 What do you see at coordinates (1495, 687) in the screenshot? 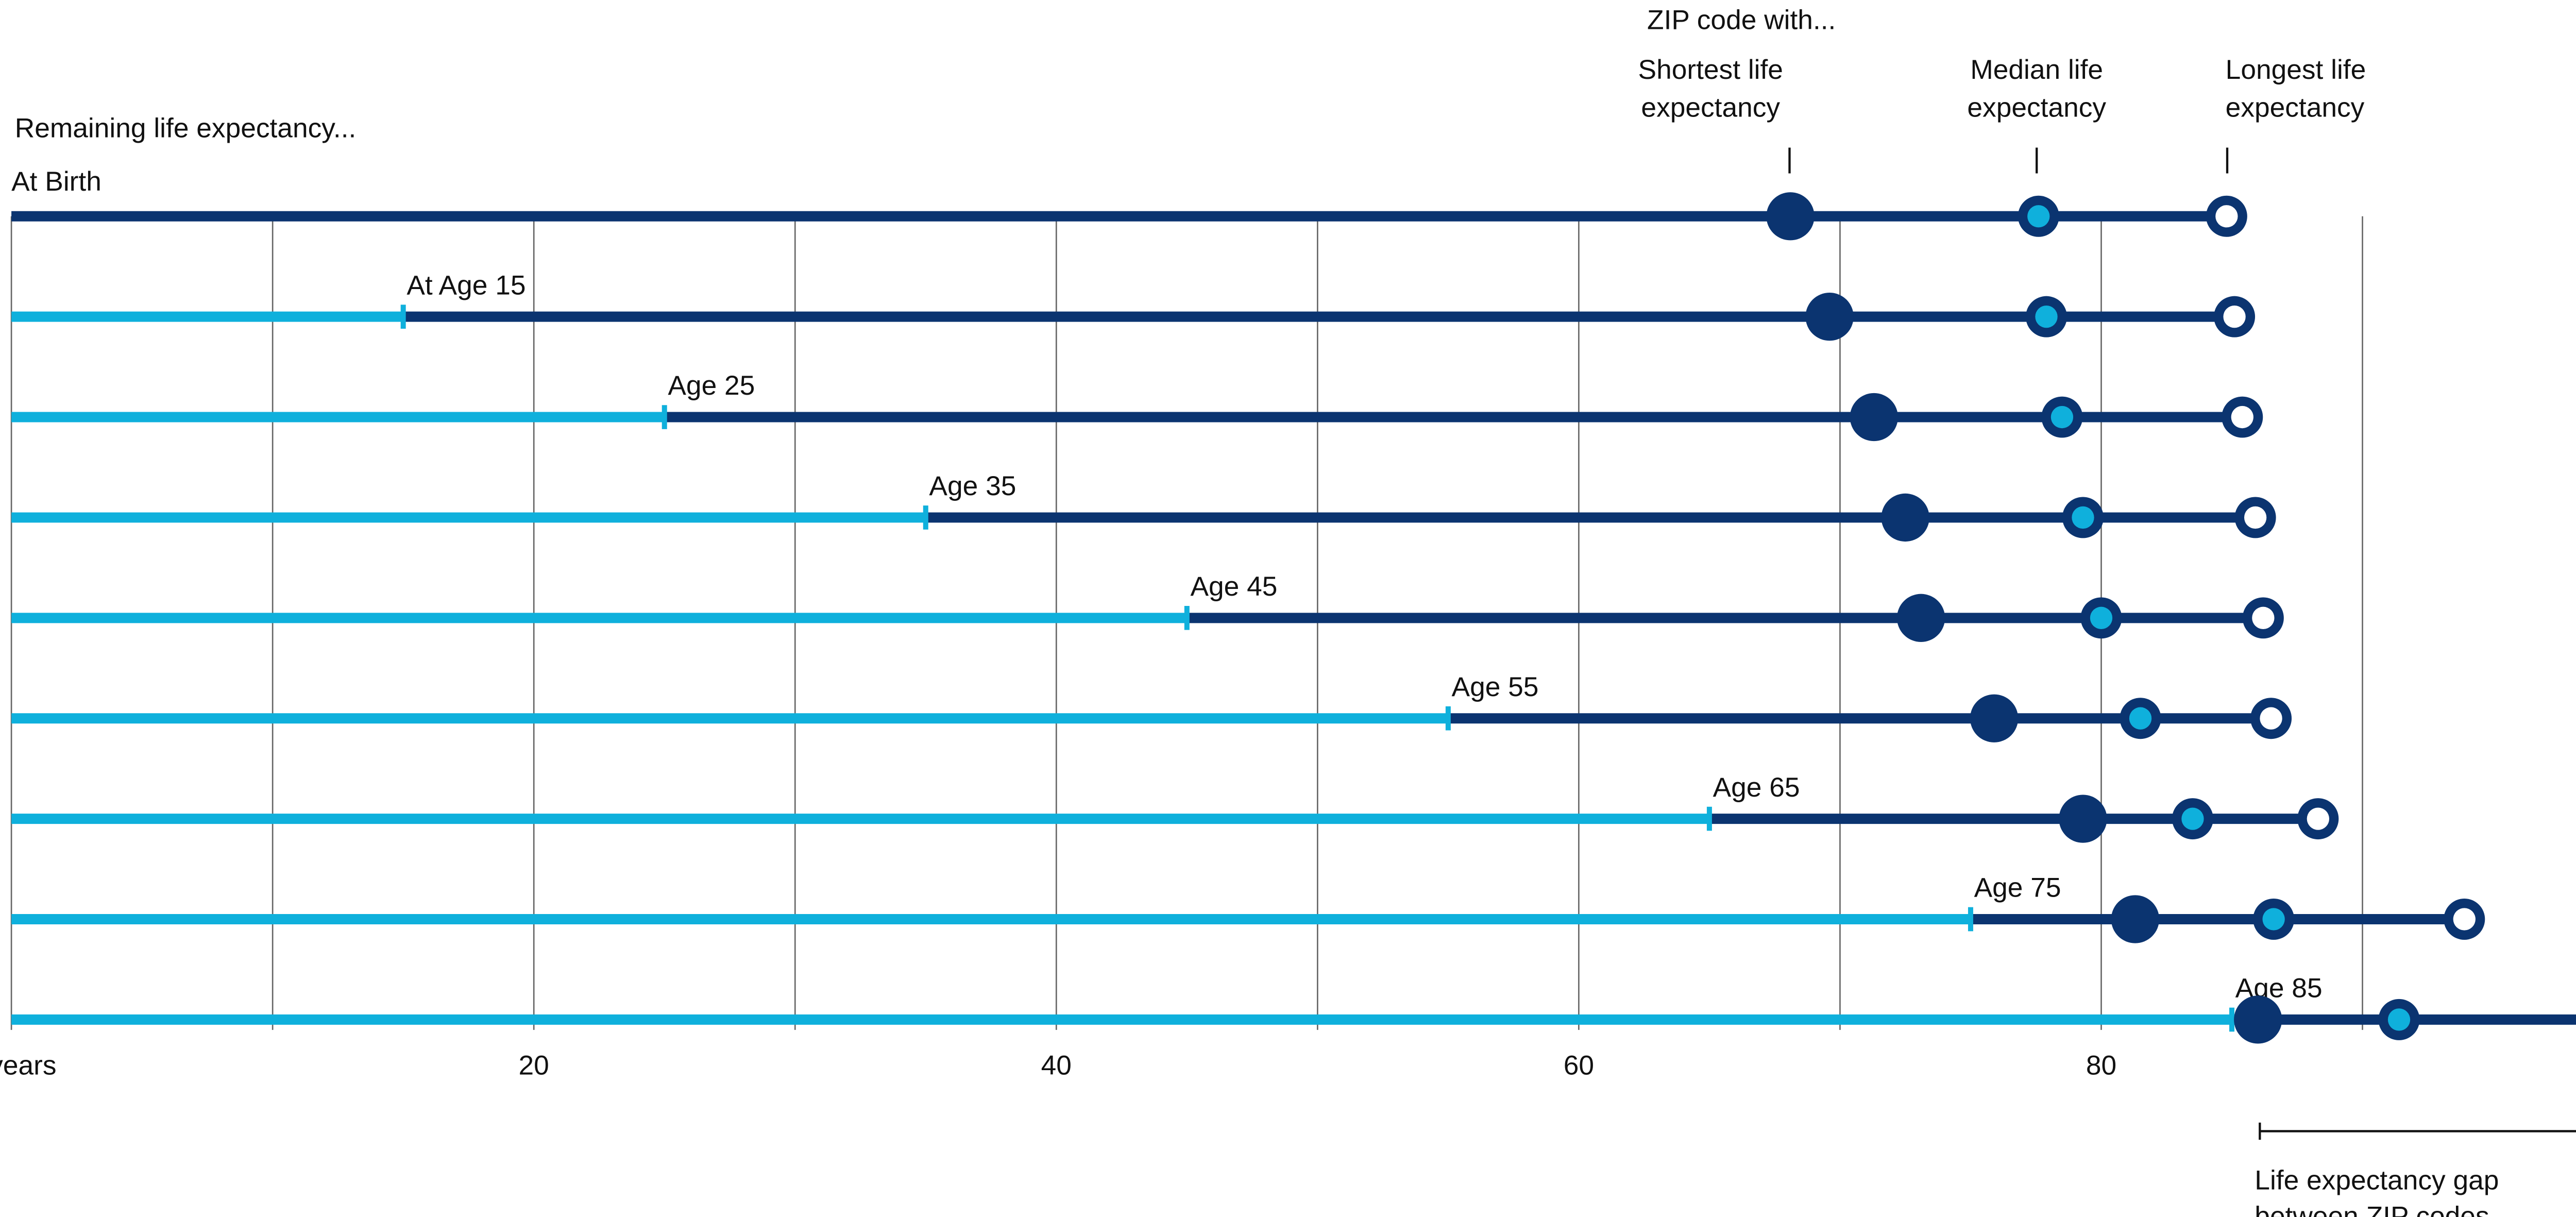
I see `row-label: Age 55` at bounding box center [1495, 687].